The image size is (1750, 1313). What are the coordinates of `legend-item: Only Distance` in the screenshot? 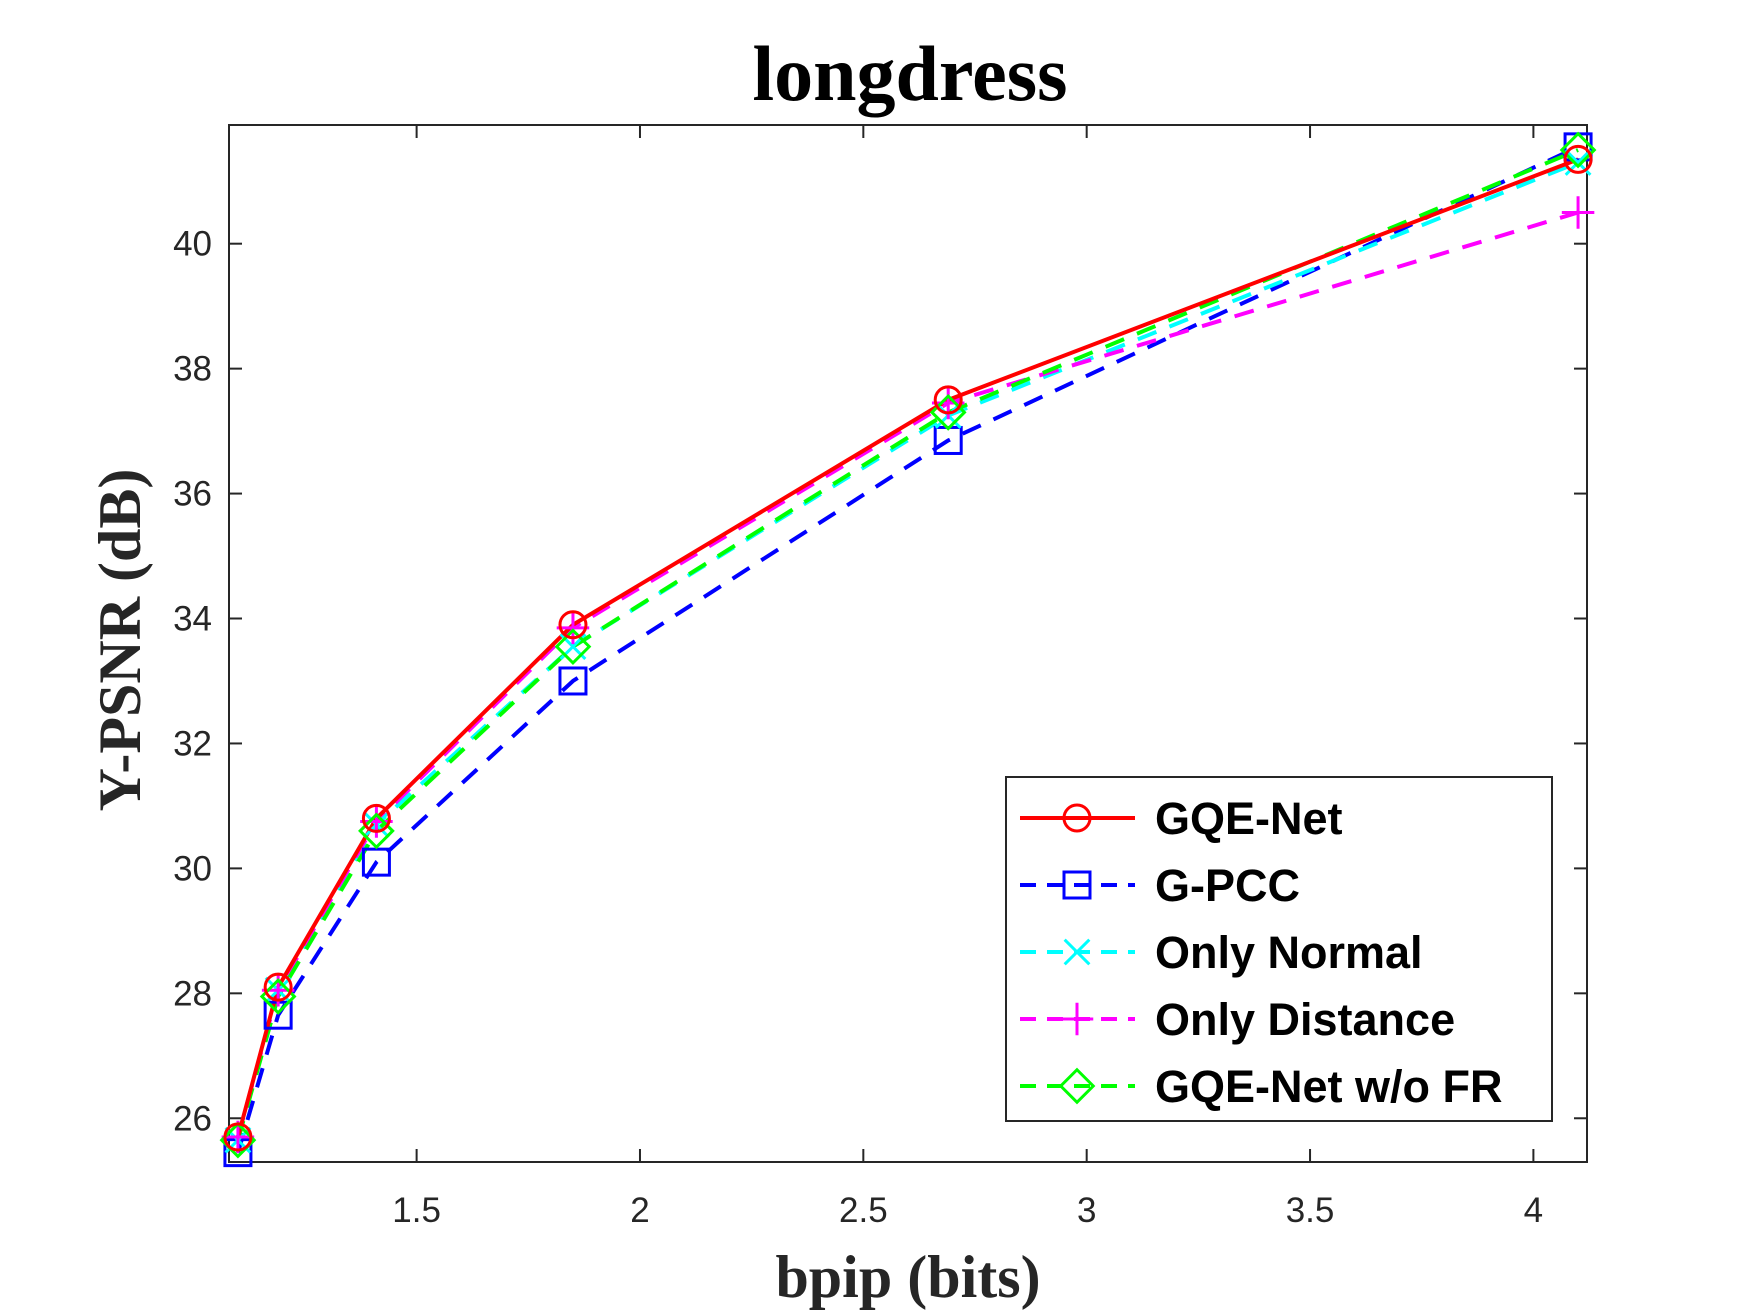 It's located at (1237, 1019).